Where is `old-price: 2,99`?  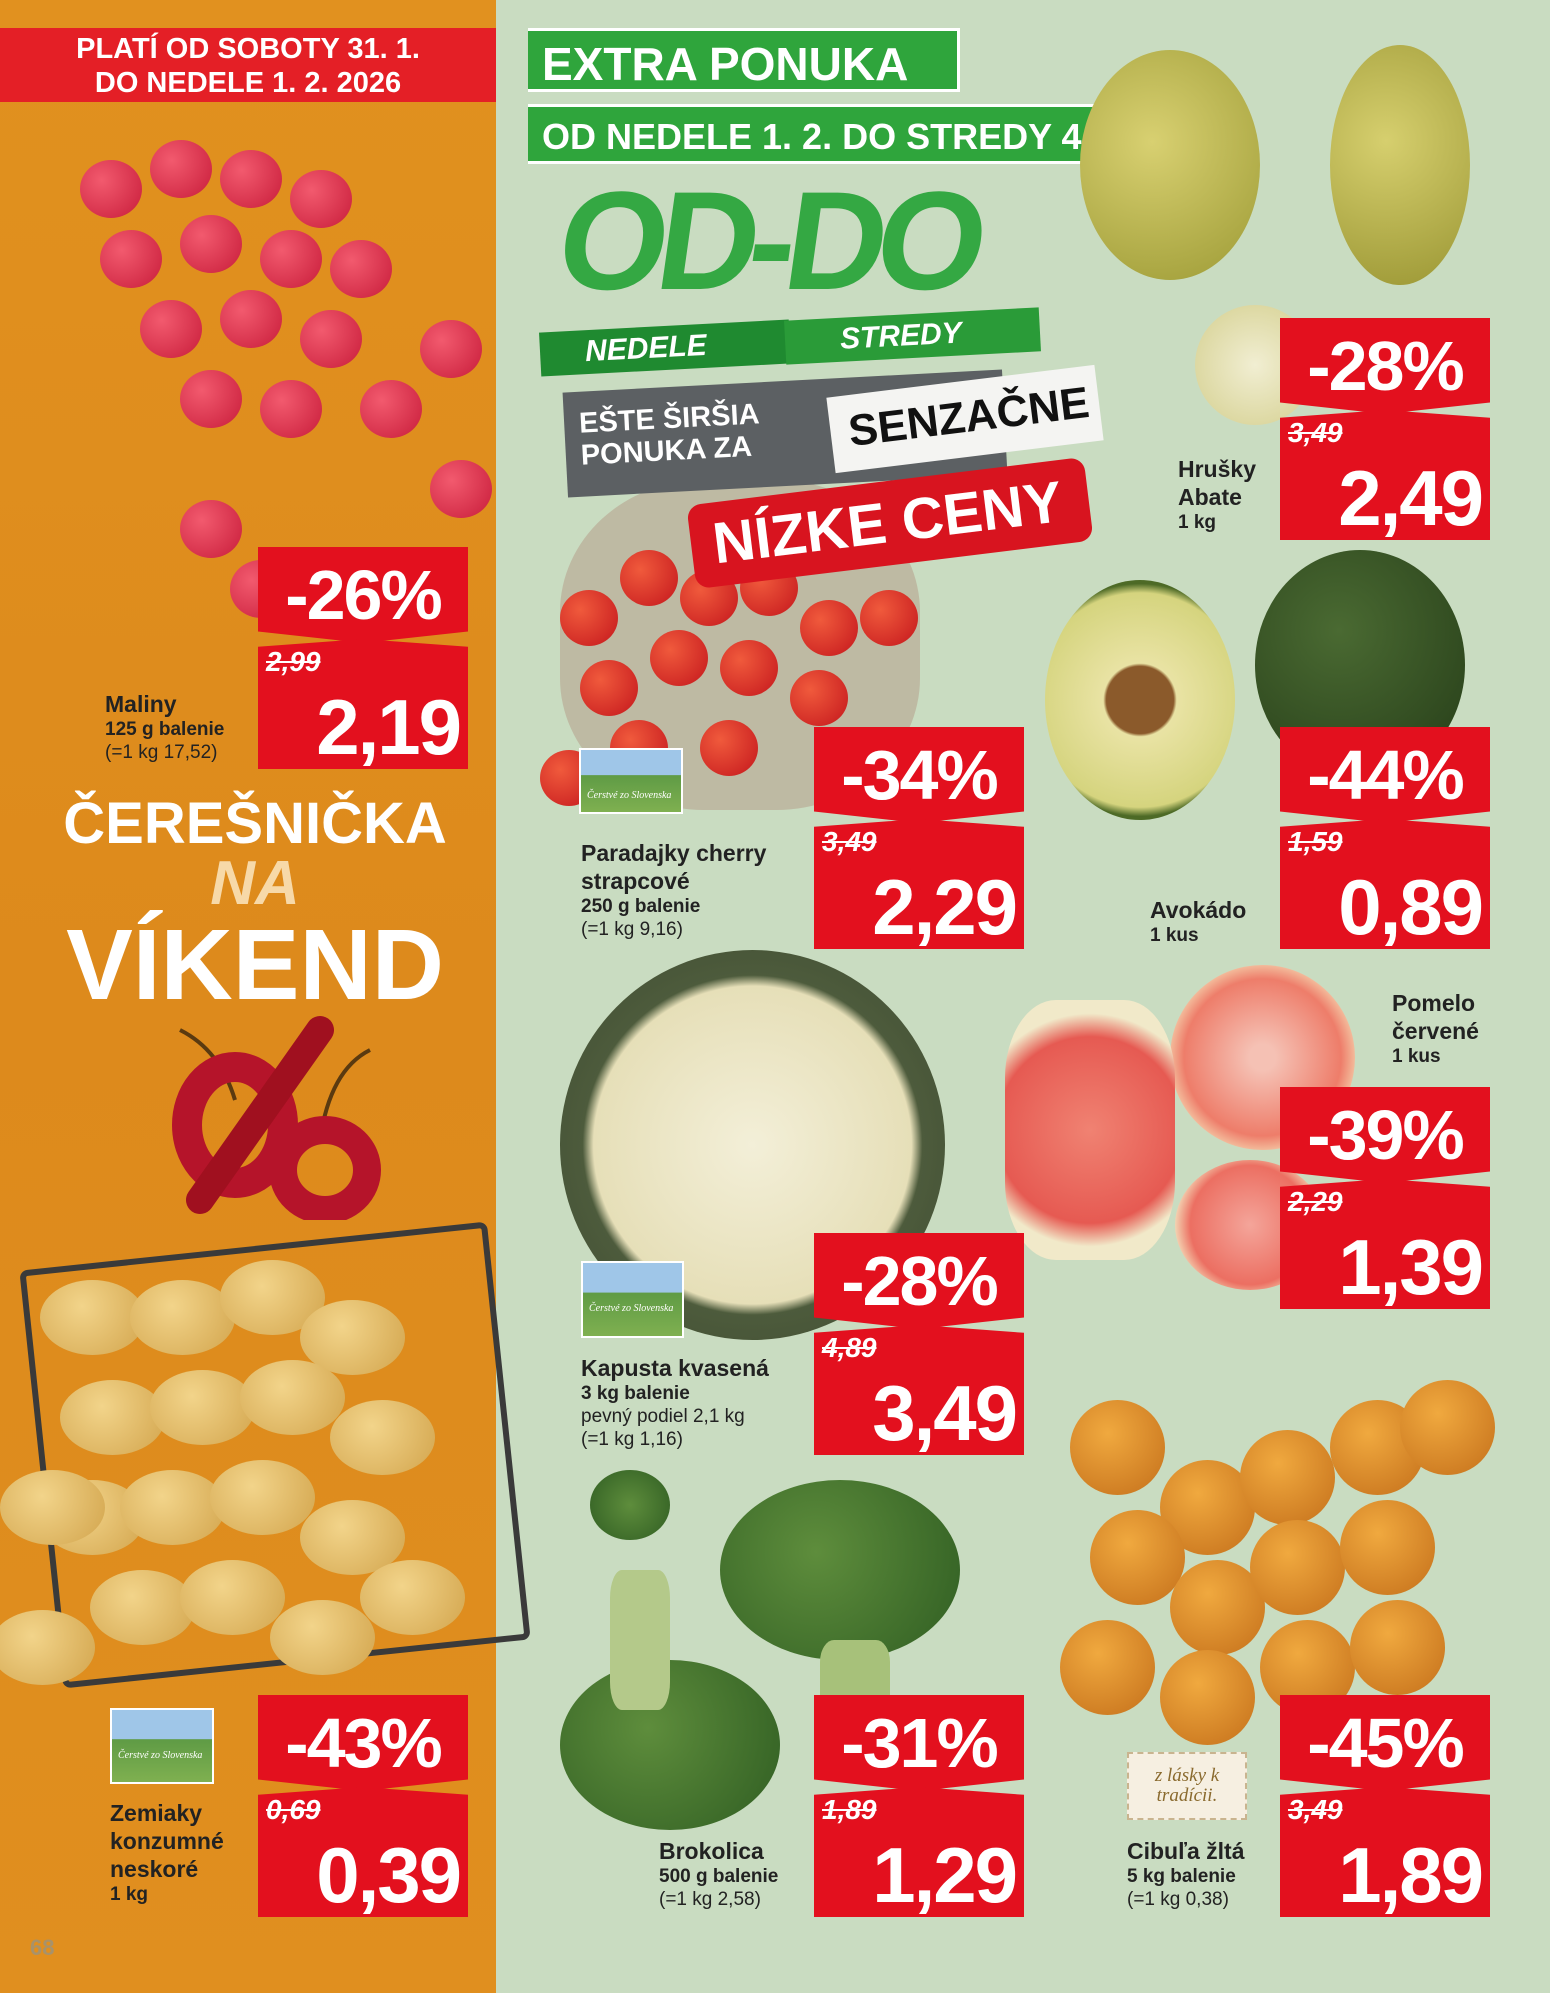 old-price: 2,99 is located at coordinates (293, 661).